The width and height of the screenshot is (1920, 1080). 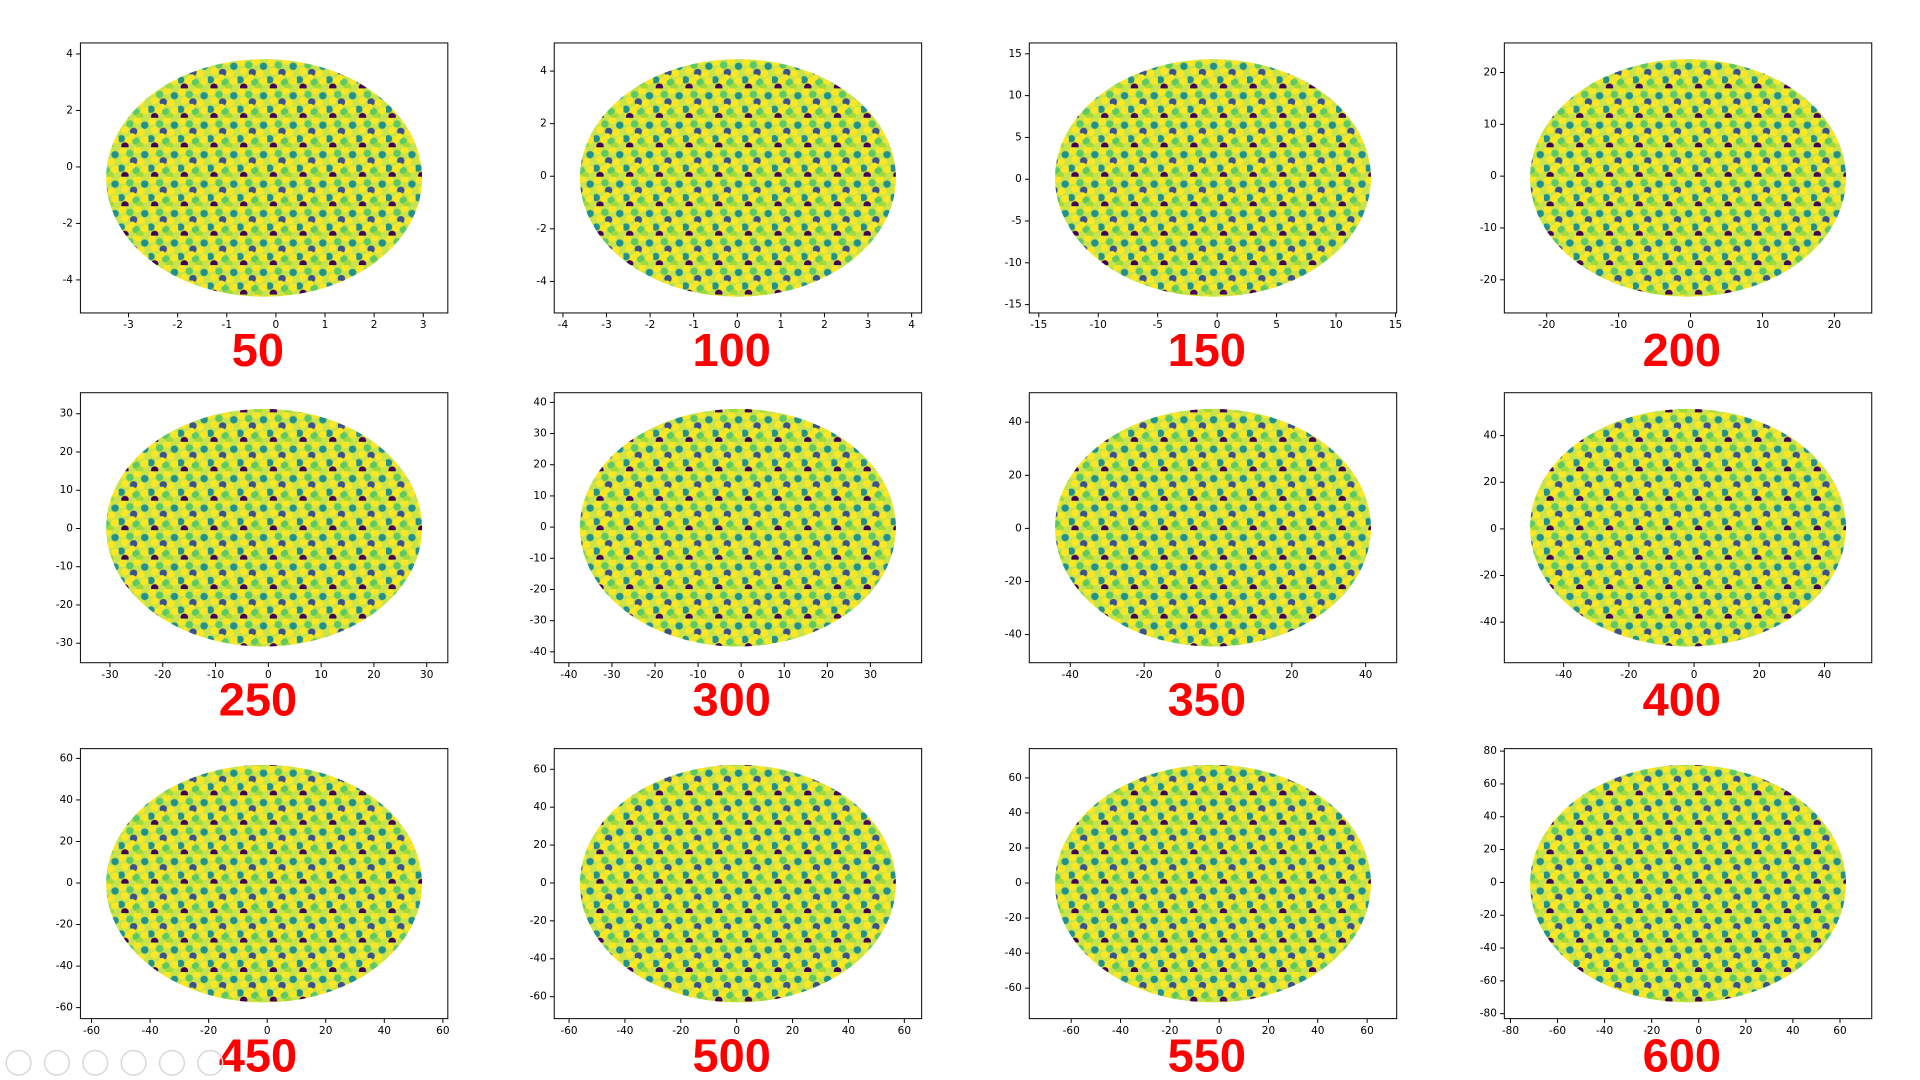 I want to click on panel-title: 500, so click(x=732, y=1055).